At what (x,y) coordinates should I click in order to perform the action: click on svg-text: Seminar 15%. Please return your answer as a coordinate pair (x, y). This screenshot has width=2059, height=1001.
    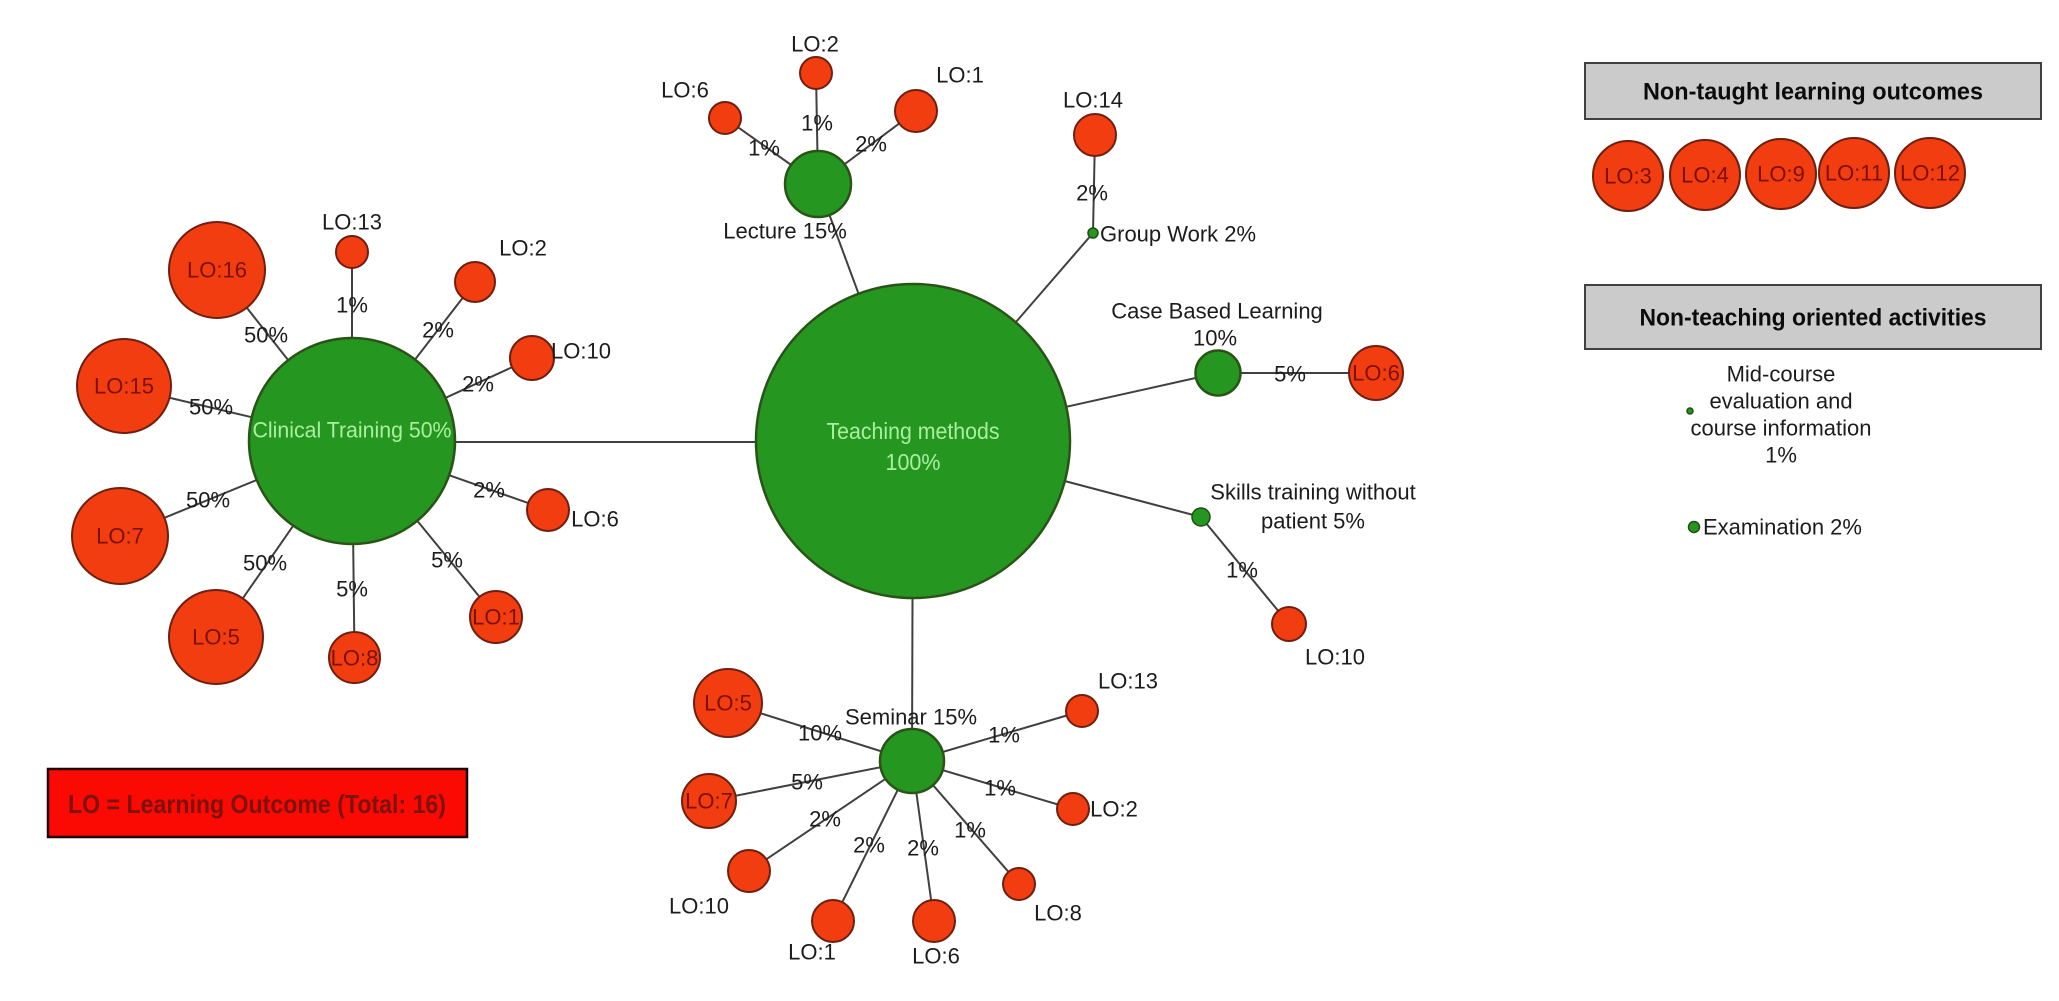
    Looking at the image, I should click on (911, 717).